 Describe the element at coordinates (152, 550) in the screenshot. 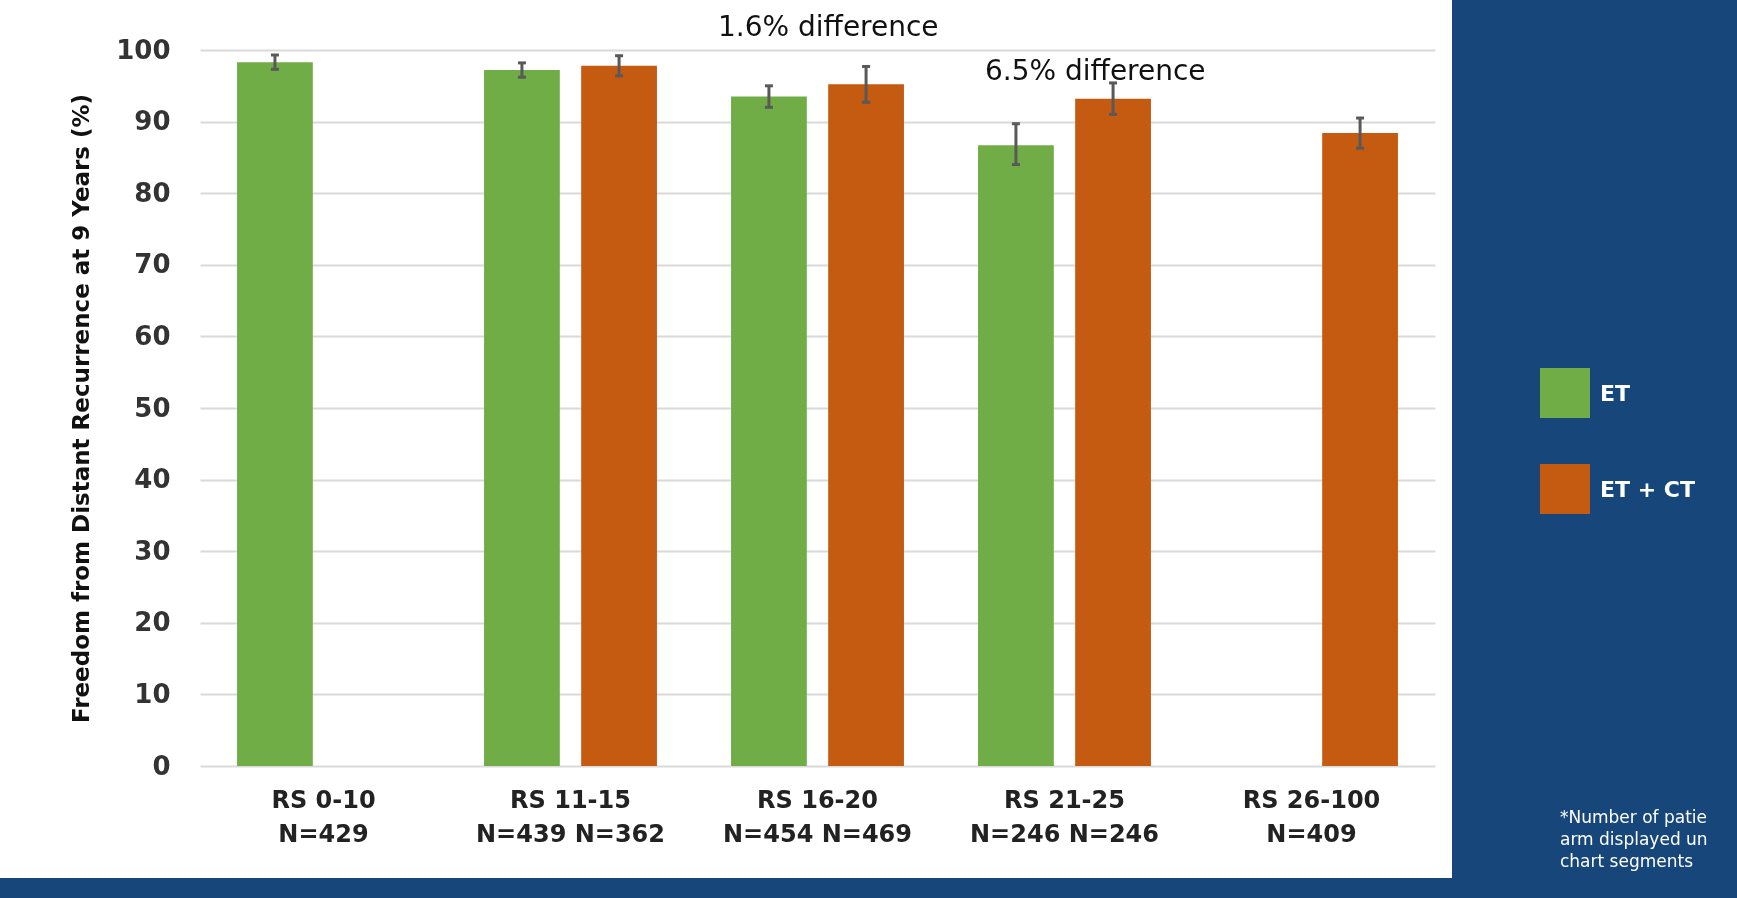

I see `y-tick-label: 30` at that location.